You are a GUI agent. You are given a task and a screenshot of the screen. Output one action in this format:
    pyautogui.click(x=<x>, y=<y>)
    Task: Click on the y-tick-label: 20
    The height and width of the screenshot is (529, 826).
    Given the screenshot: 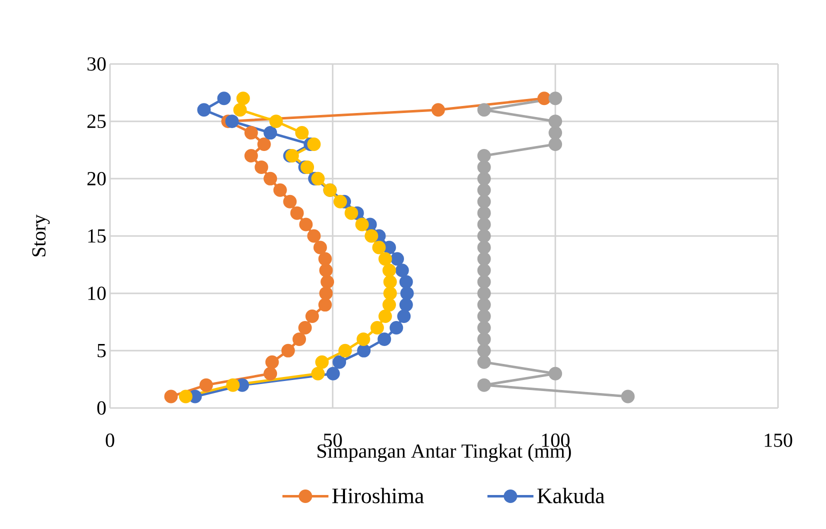 What is the action you would take?
    pyautogui.click(x=96, y=179)
    